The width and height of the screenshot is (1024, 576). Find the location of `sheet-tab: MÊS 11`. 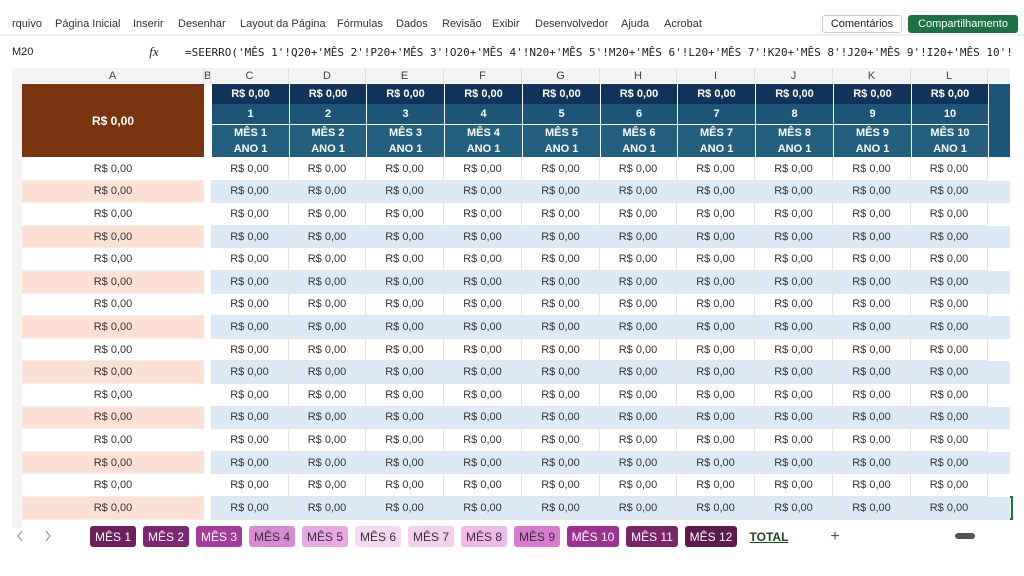

sheet-tab: MÊS 11 is located at coordinates (652, 536).